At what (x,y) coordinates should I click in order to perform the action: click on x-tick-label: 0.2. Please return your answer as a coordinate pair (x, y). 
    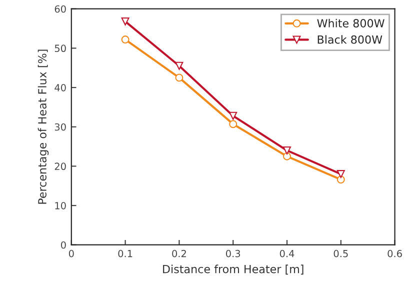
    Looking at the image, I should click on (179, 254).